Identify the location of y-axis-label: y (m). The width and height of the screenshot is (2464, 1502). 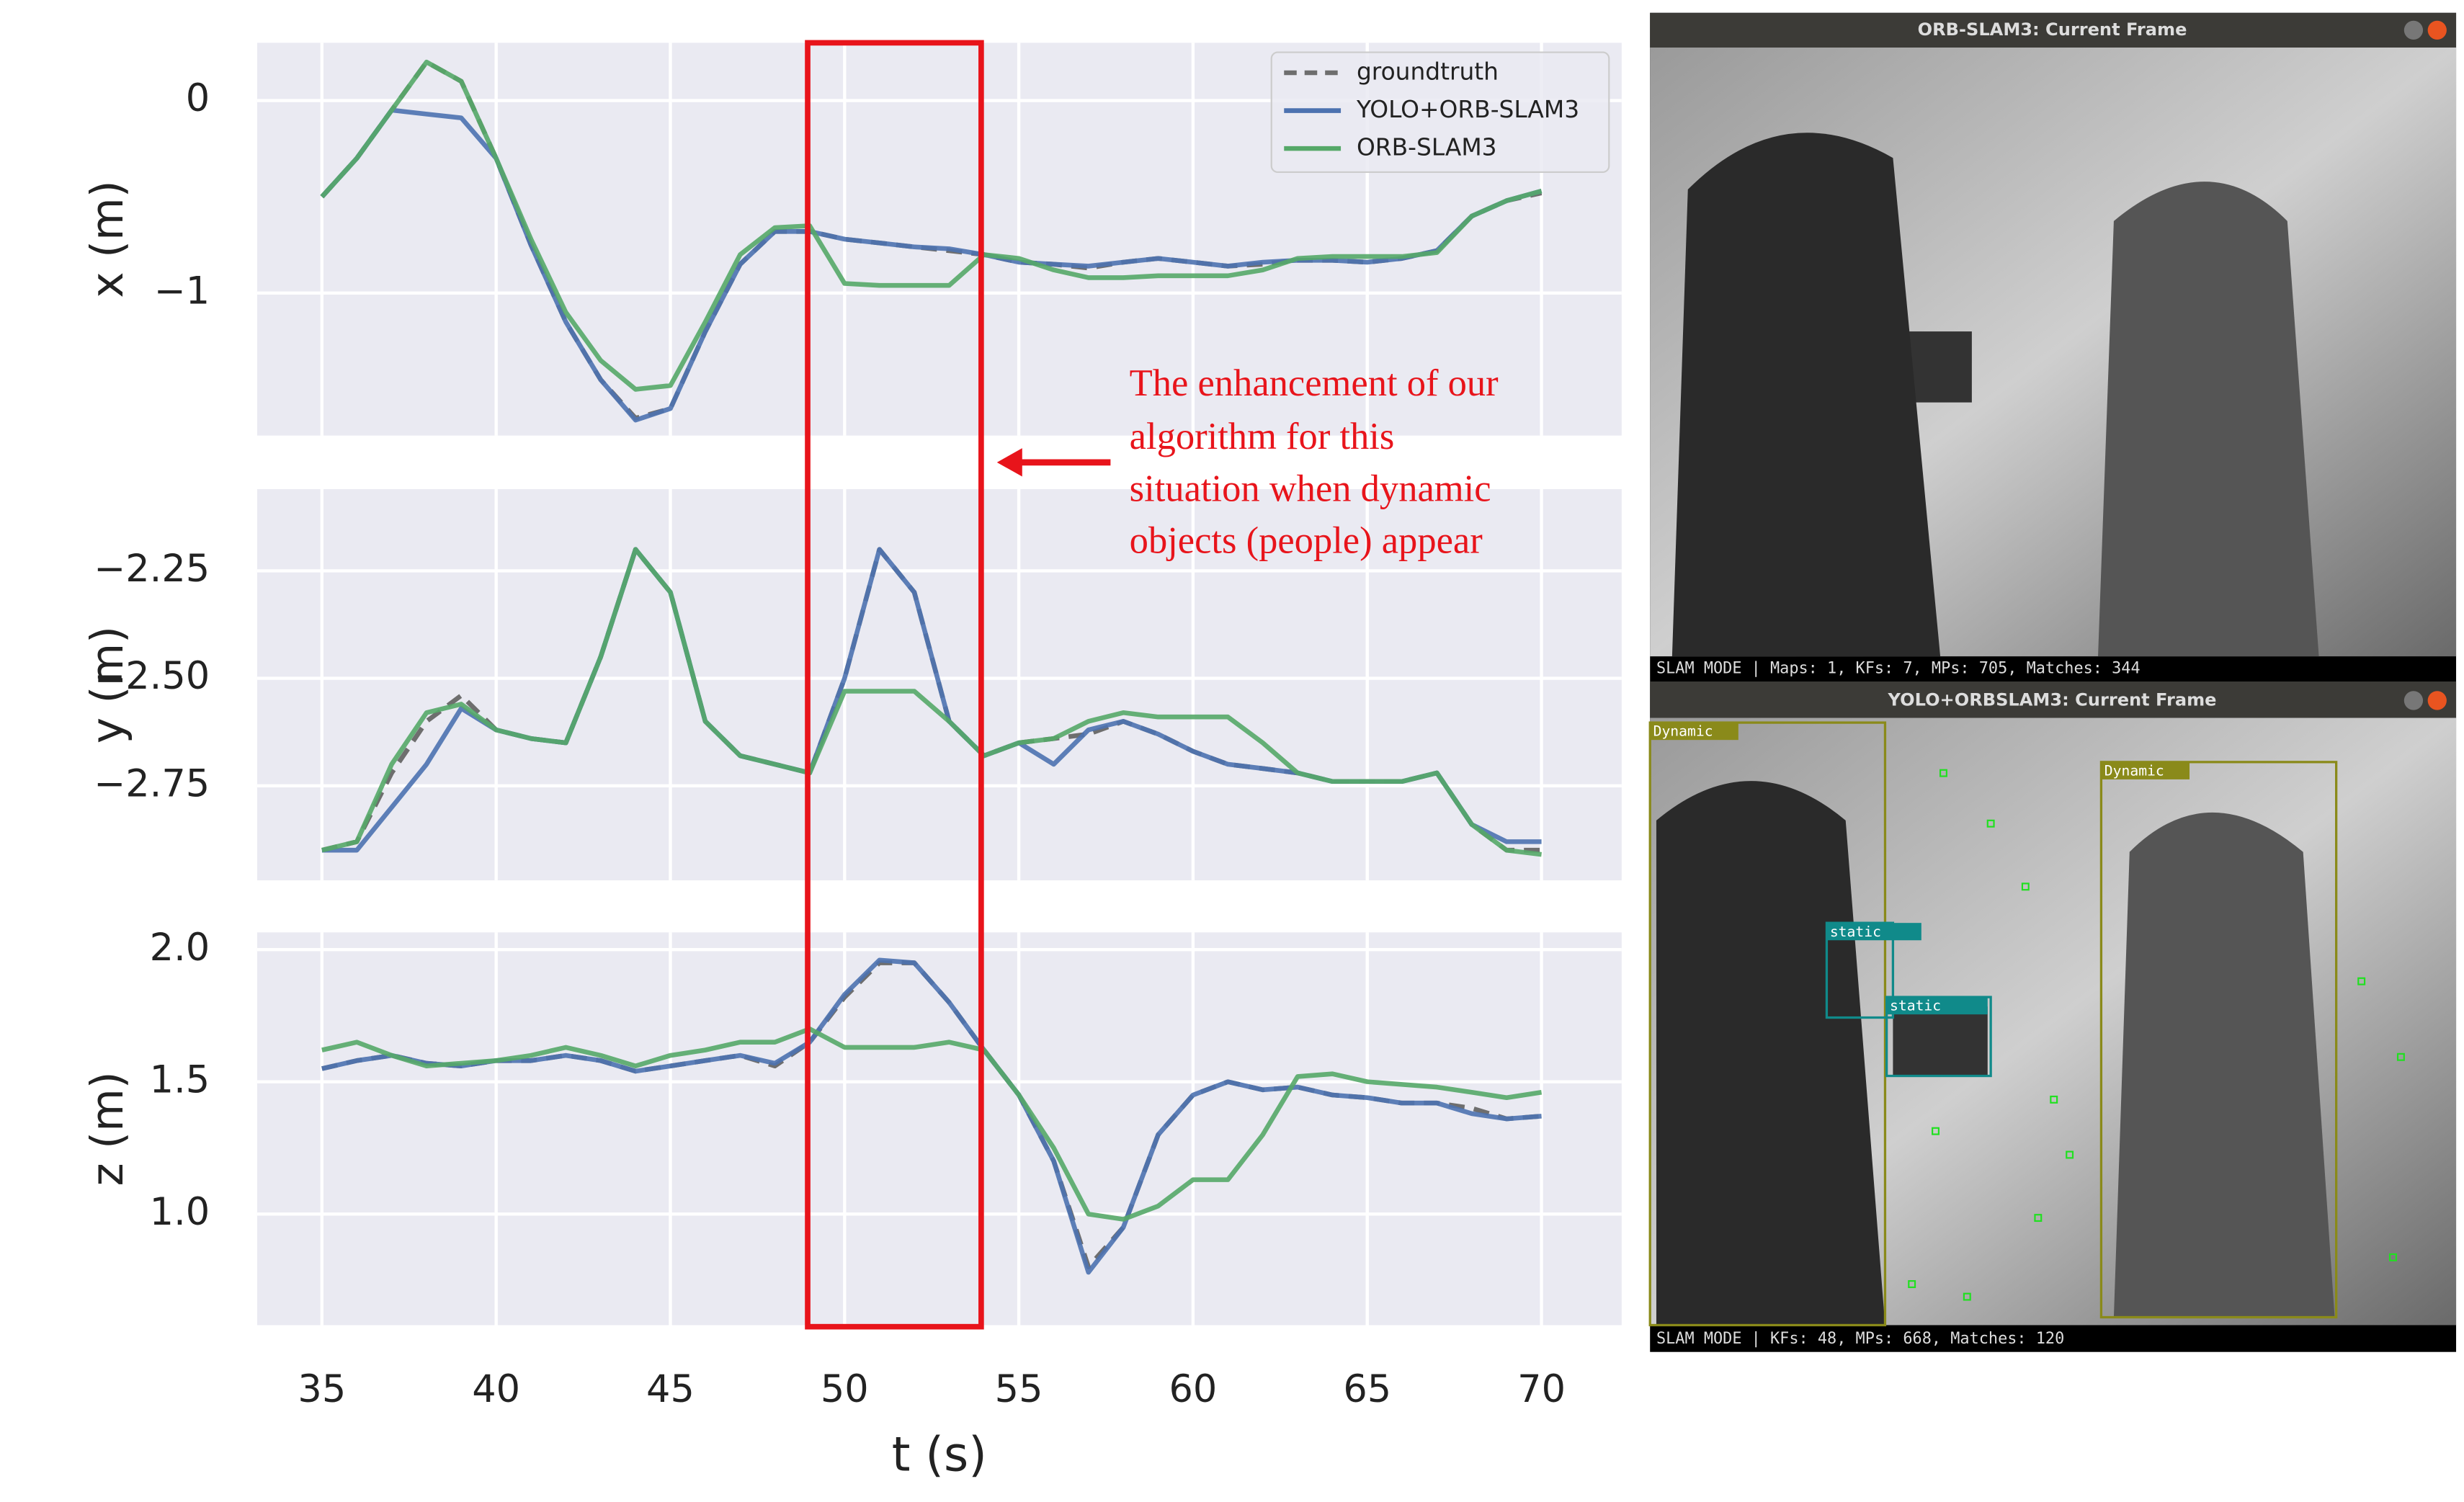
(107, 684).